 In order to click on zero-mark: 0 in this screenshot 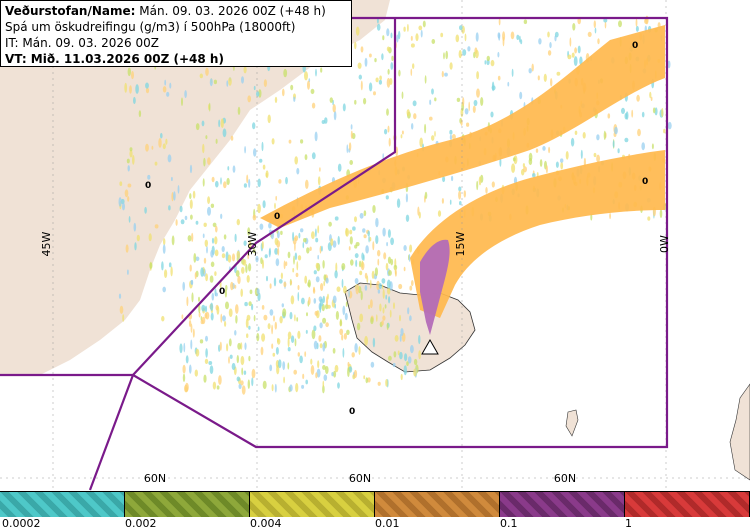, I will do `click(277, 217)`.